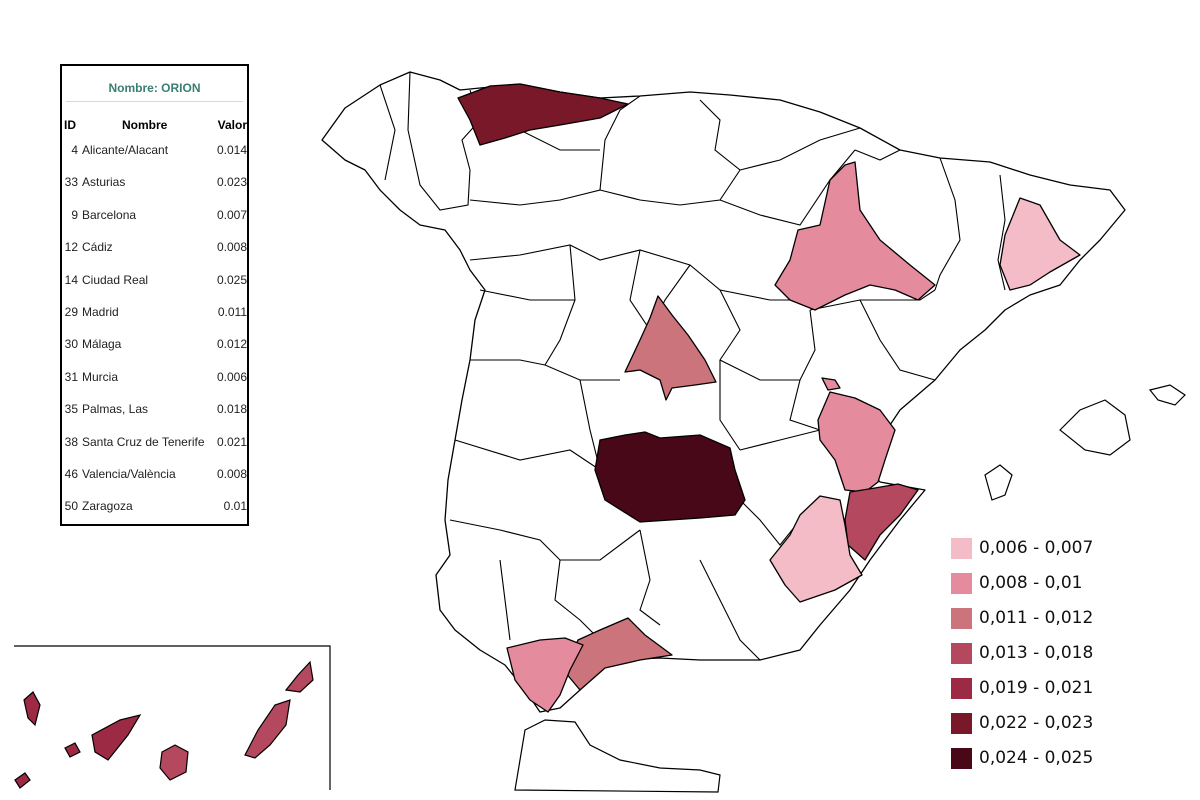 This screenshot has height=800, width=1200. What do you see at coordinates (232, 311) in the screenshot?
I see `row-value-cell: 0.011` at bounding box center [232, 311].